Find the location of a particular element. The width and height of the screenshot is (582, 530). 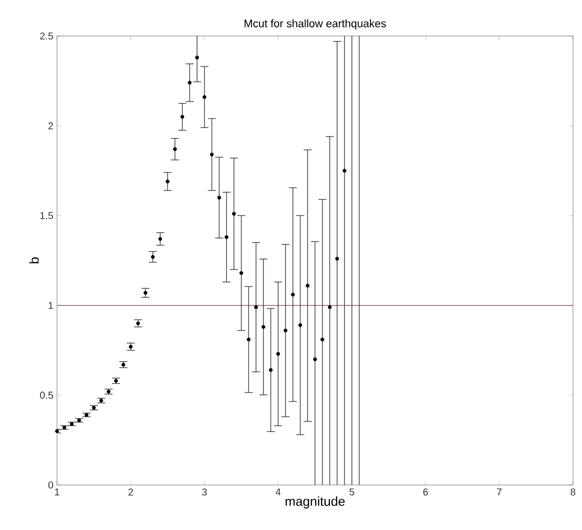

y-tick-label: 0.5 is located at coordinates (47, 395).